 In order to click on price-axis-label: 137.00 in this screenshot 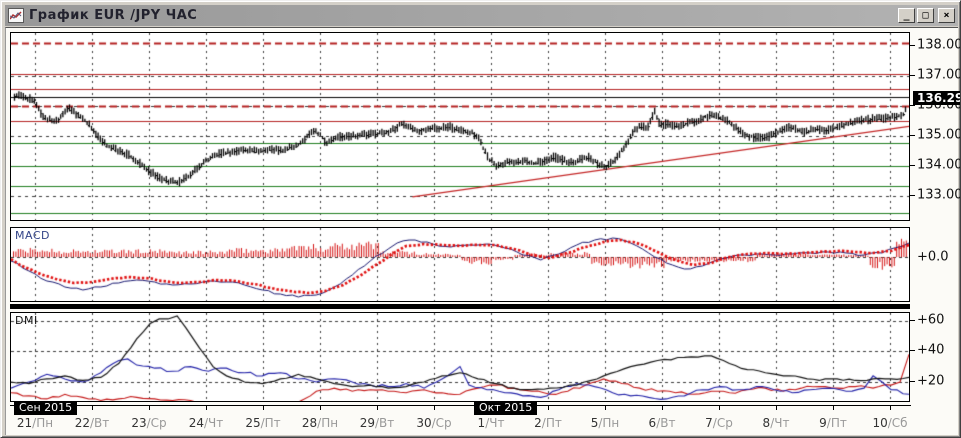, I will do `click(939, 75)`.